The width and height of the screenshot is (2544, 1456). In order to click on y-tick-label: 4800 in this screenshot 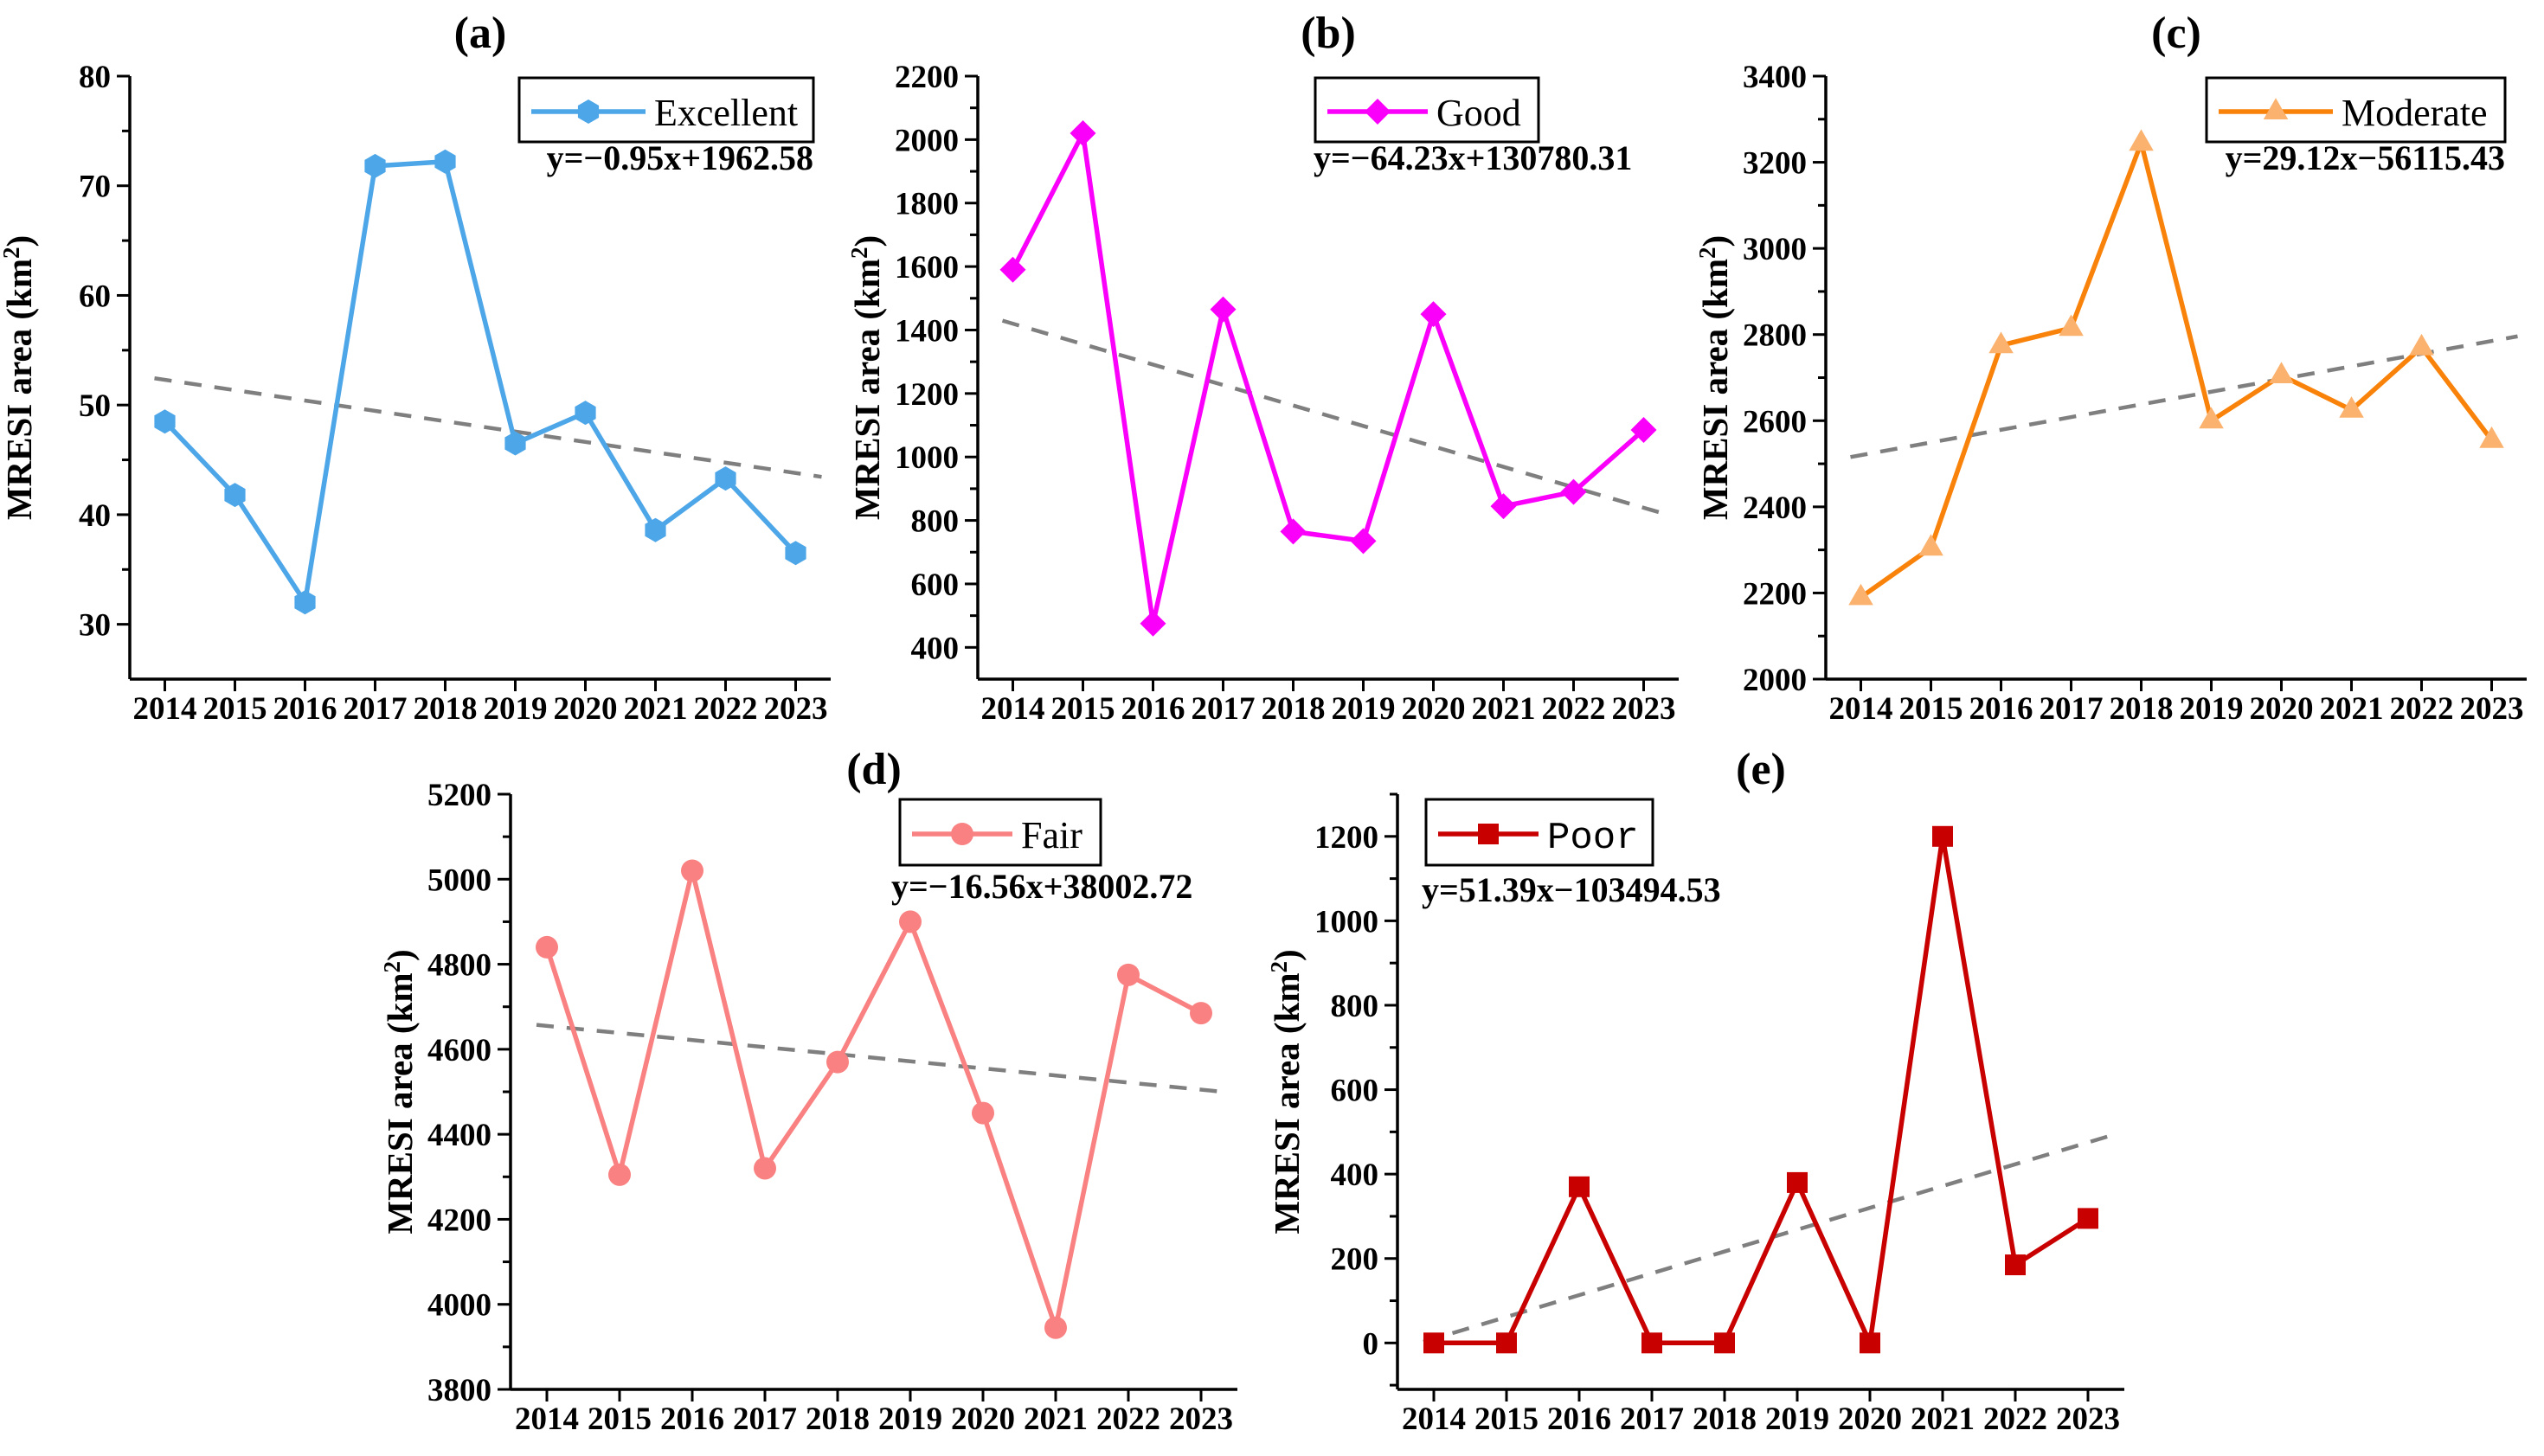, I will do `click(459, 966)`.